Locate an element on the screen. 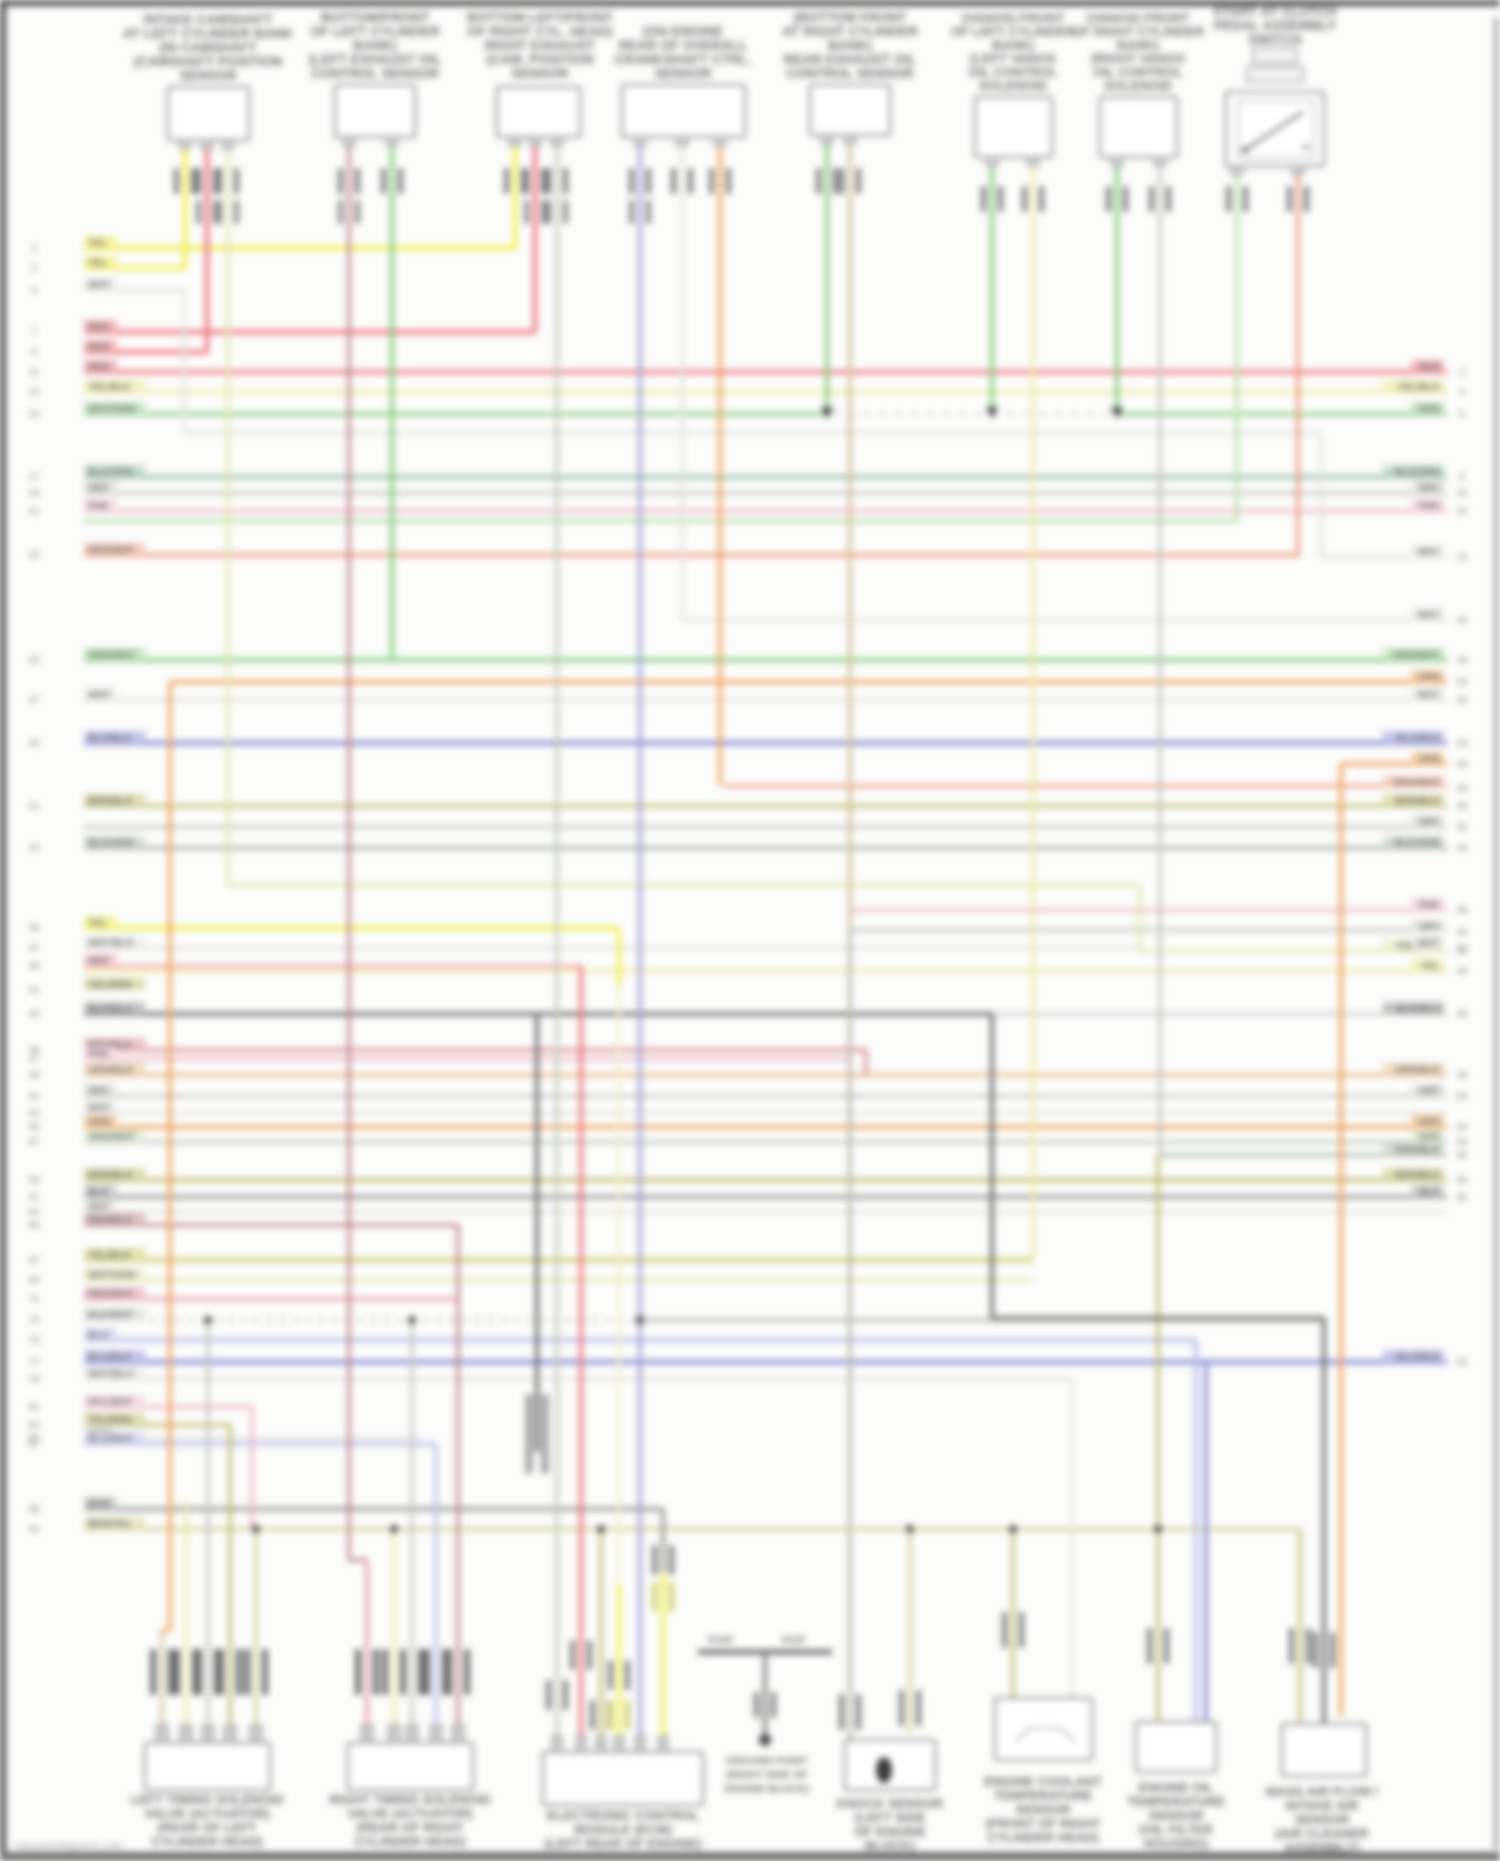 Image resolution: width=1500 pixels, height=1861 pixels. svg-text: ELECTRONIC CONTROL is located at coordinates (623, 1815).